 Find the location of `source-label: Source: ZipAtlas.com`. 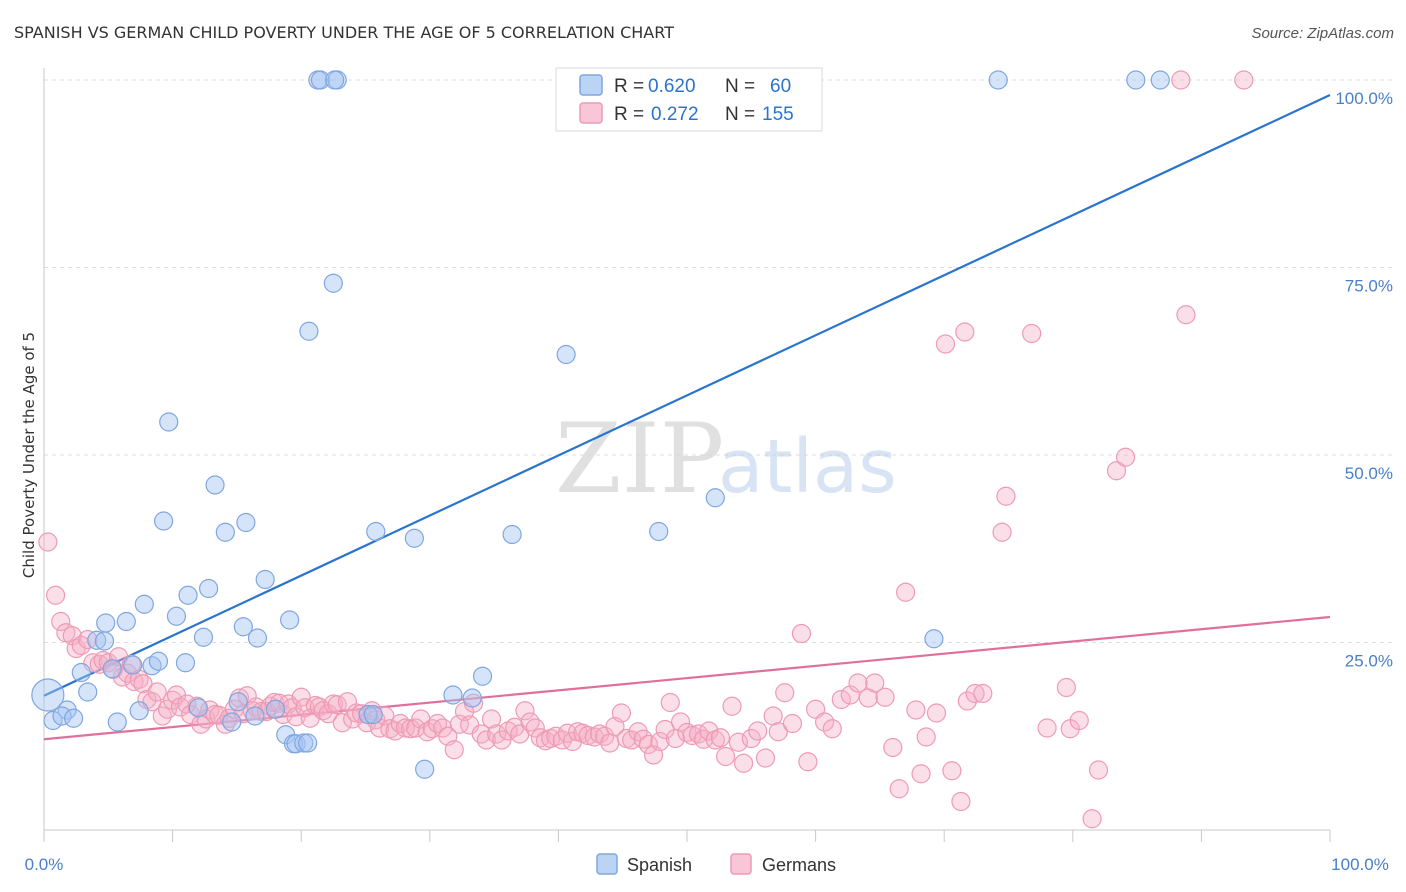

source-label: Source: ZipAtlas.com is located at coordinates (1322, 33).